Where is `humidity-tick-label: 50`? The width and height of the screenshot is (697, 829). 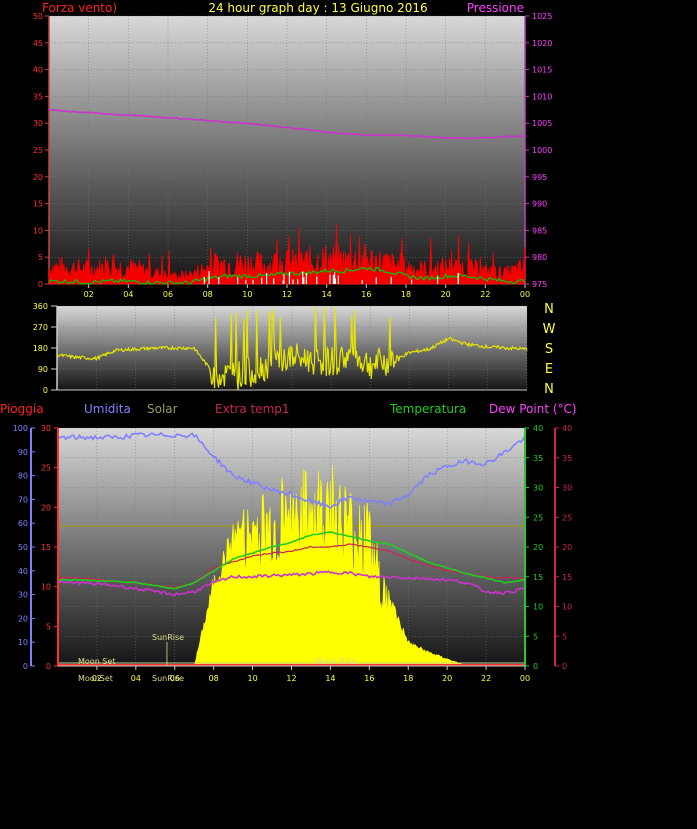 humidity-tick-label: 50 is located at coordinates (23, 547).